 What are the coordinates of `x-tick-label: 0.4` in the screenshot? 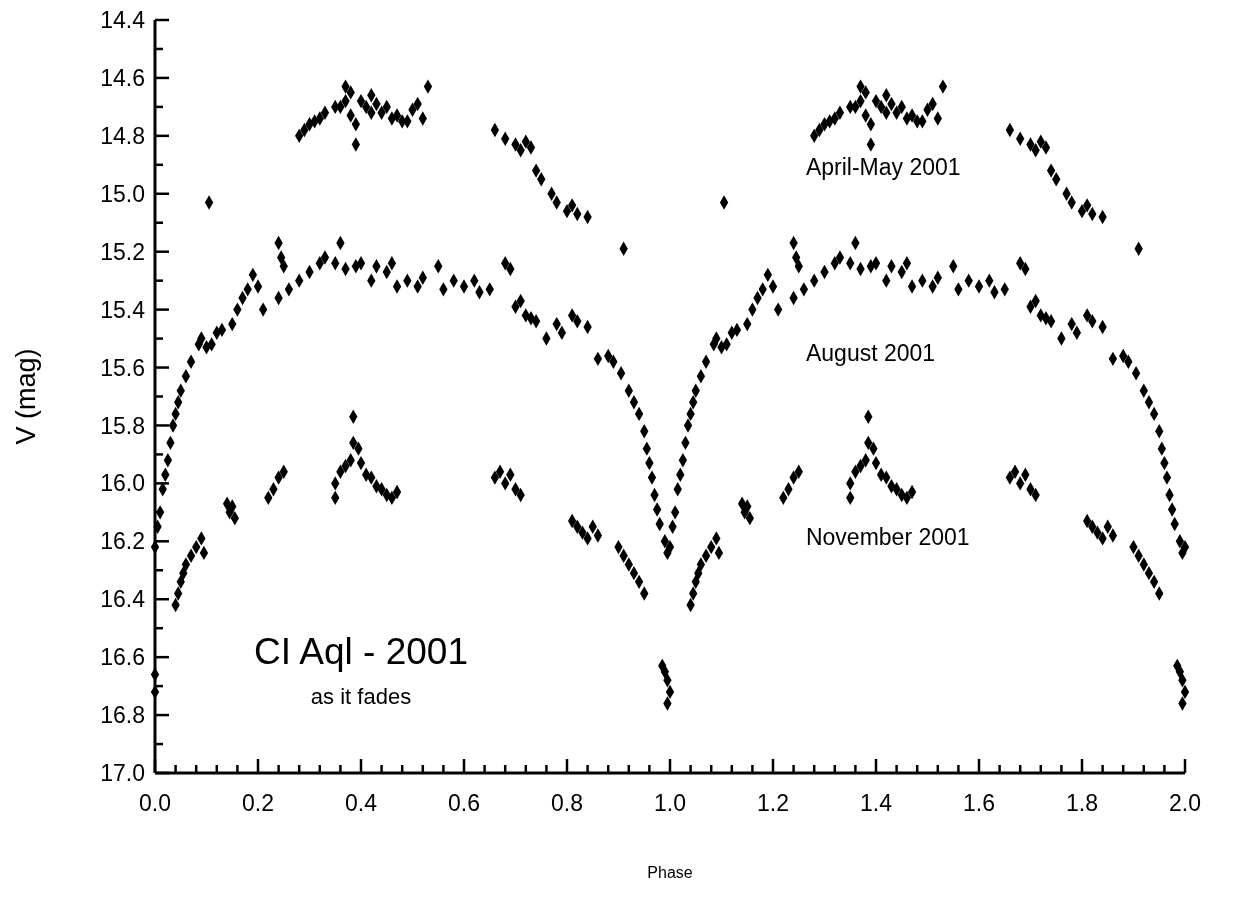 It's located at (361, 803).